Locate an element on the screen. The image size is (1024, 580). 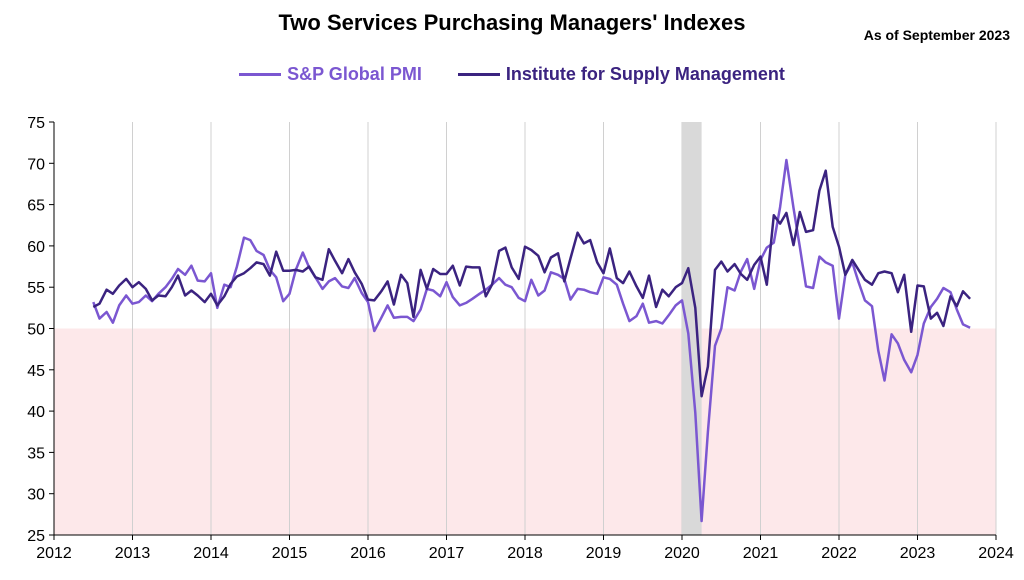
x-tick-label: 2012 is located at coordinates (54, 553).